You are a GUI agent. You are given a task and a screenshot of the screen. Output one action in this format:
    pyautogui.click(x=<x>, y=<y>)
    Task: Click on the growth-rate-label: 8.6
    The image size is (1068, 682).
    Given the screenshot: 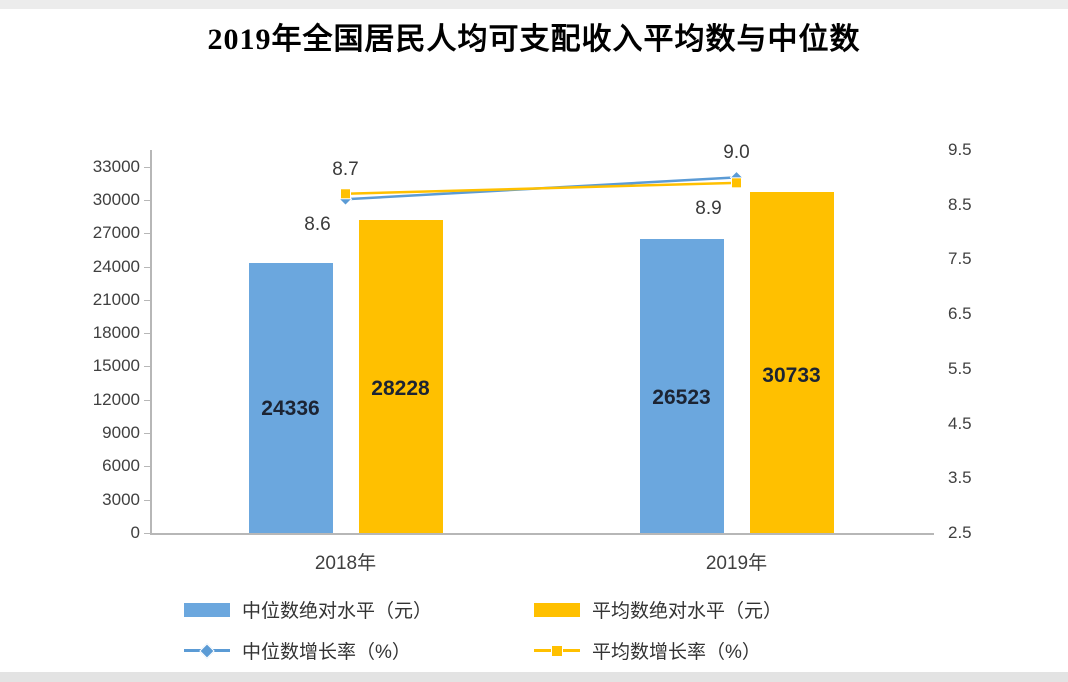 What is the action you would take?
    pyautogui.click(x=317, y=225)
    